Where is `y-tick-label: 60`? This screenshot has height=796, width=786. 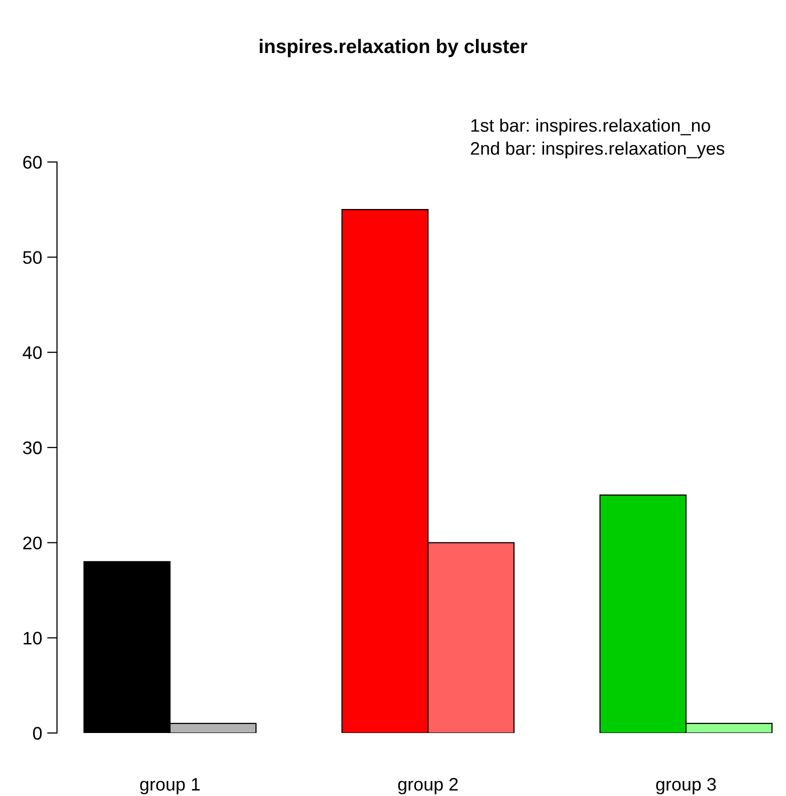
y-tick-label: 60 is located at coordinates (32, 162).